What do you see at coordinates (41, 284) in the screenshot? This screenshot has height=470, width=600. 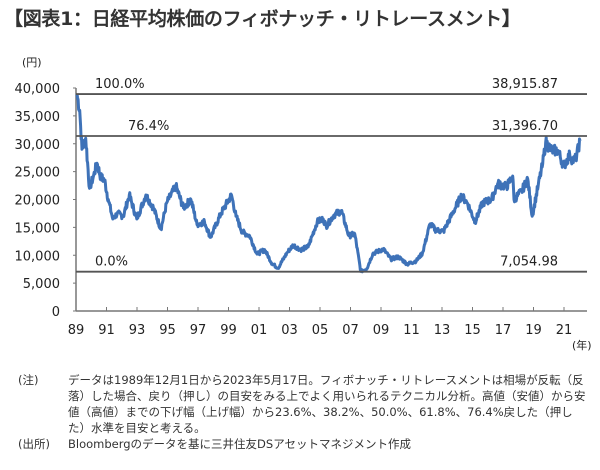 I see `y-tick-label: 5,000` at bounding box center [41, 284].